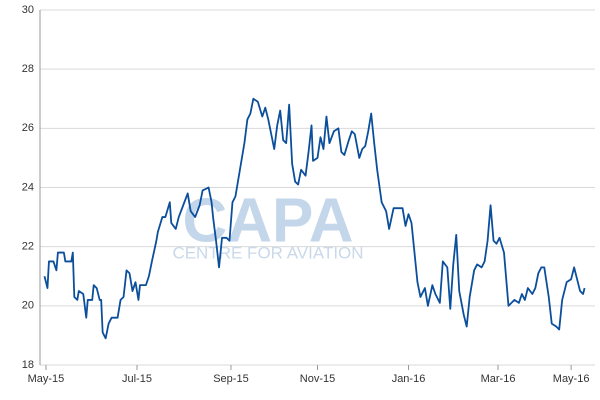  What do you see at coordinates (28, 10) in the screenshot?
I see `y-tick-label: 30` at bounding box center [28, 10].